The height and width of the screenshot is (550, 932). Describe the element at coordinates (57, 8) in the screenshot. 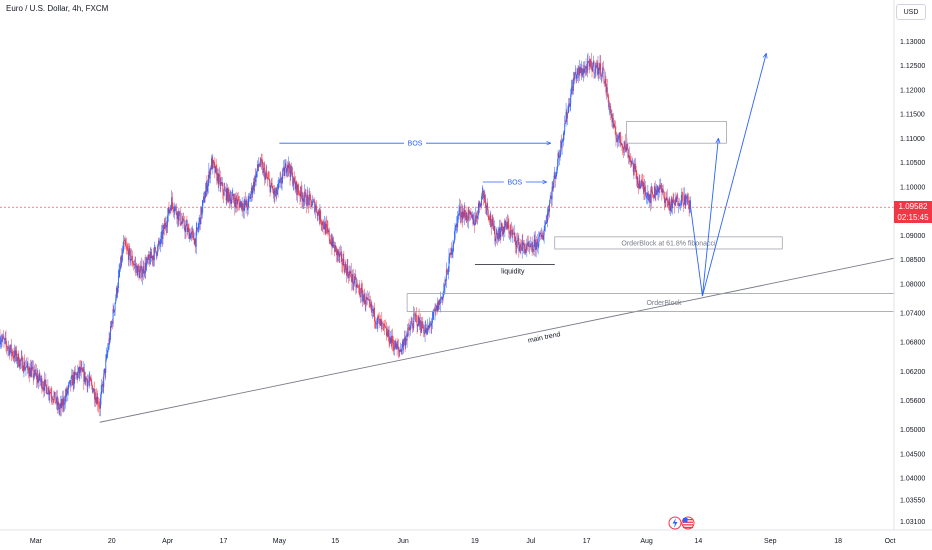

I see `chart-title: Euro / U.S. Dollar, 4h, FXCM` at that location.